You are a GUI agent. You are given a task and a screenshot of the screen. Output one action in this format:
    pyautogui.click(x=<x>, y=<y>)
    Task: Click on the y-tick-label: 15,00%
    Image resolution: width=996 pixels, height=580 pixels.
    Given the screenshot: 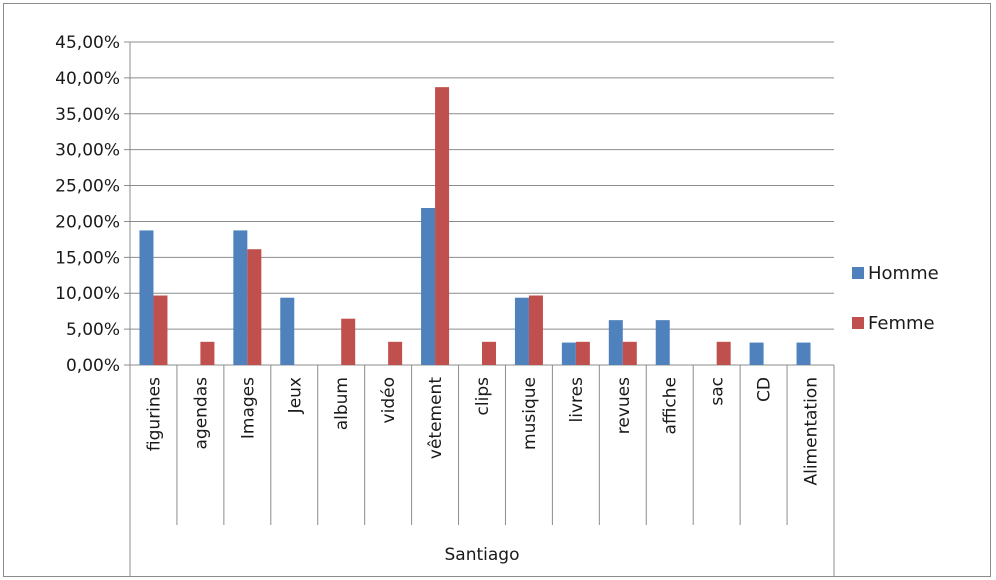 What is the action you would take?
    pyautogui.click(x=87, y=258)
    